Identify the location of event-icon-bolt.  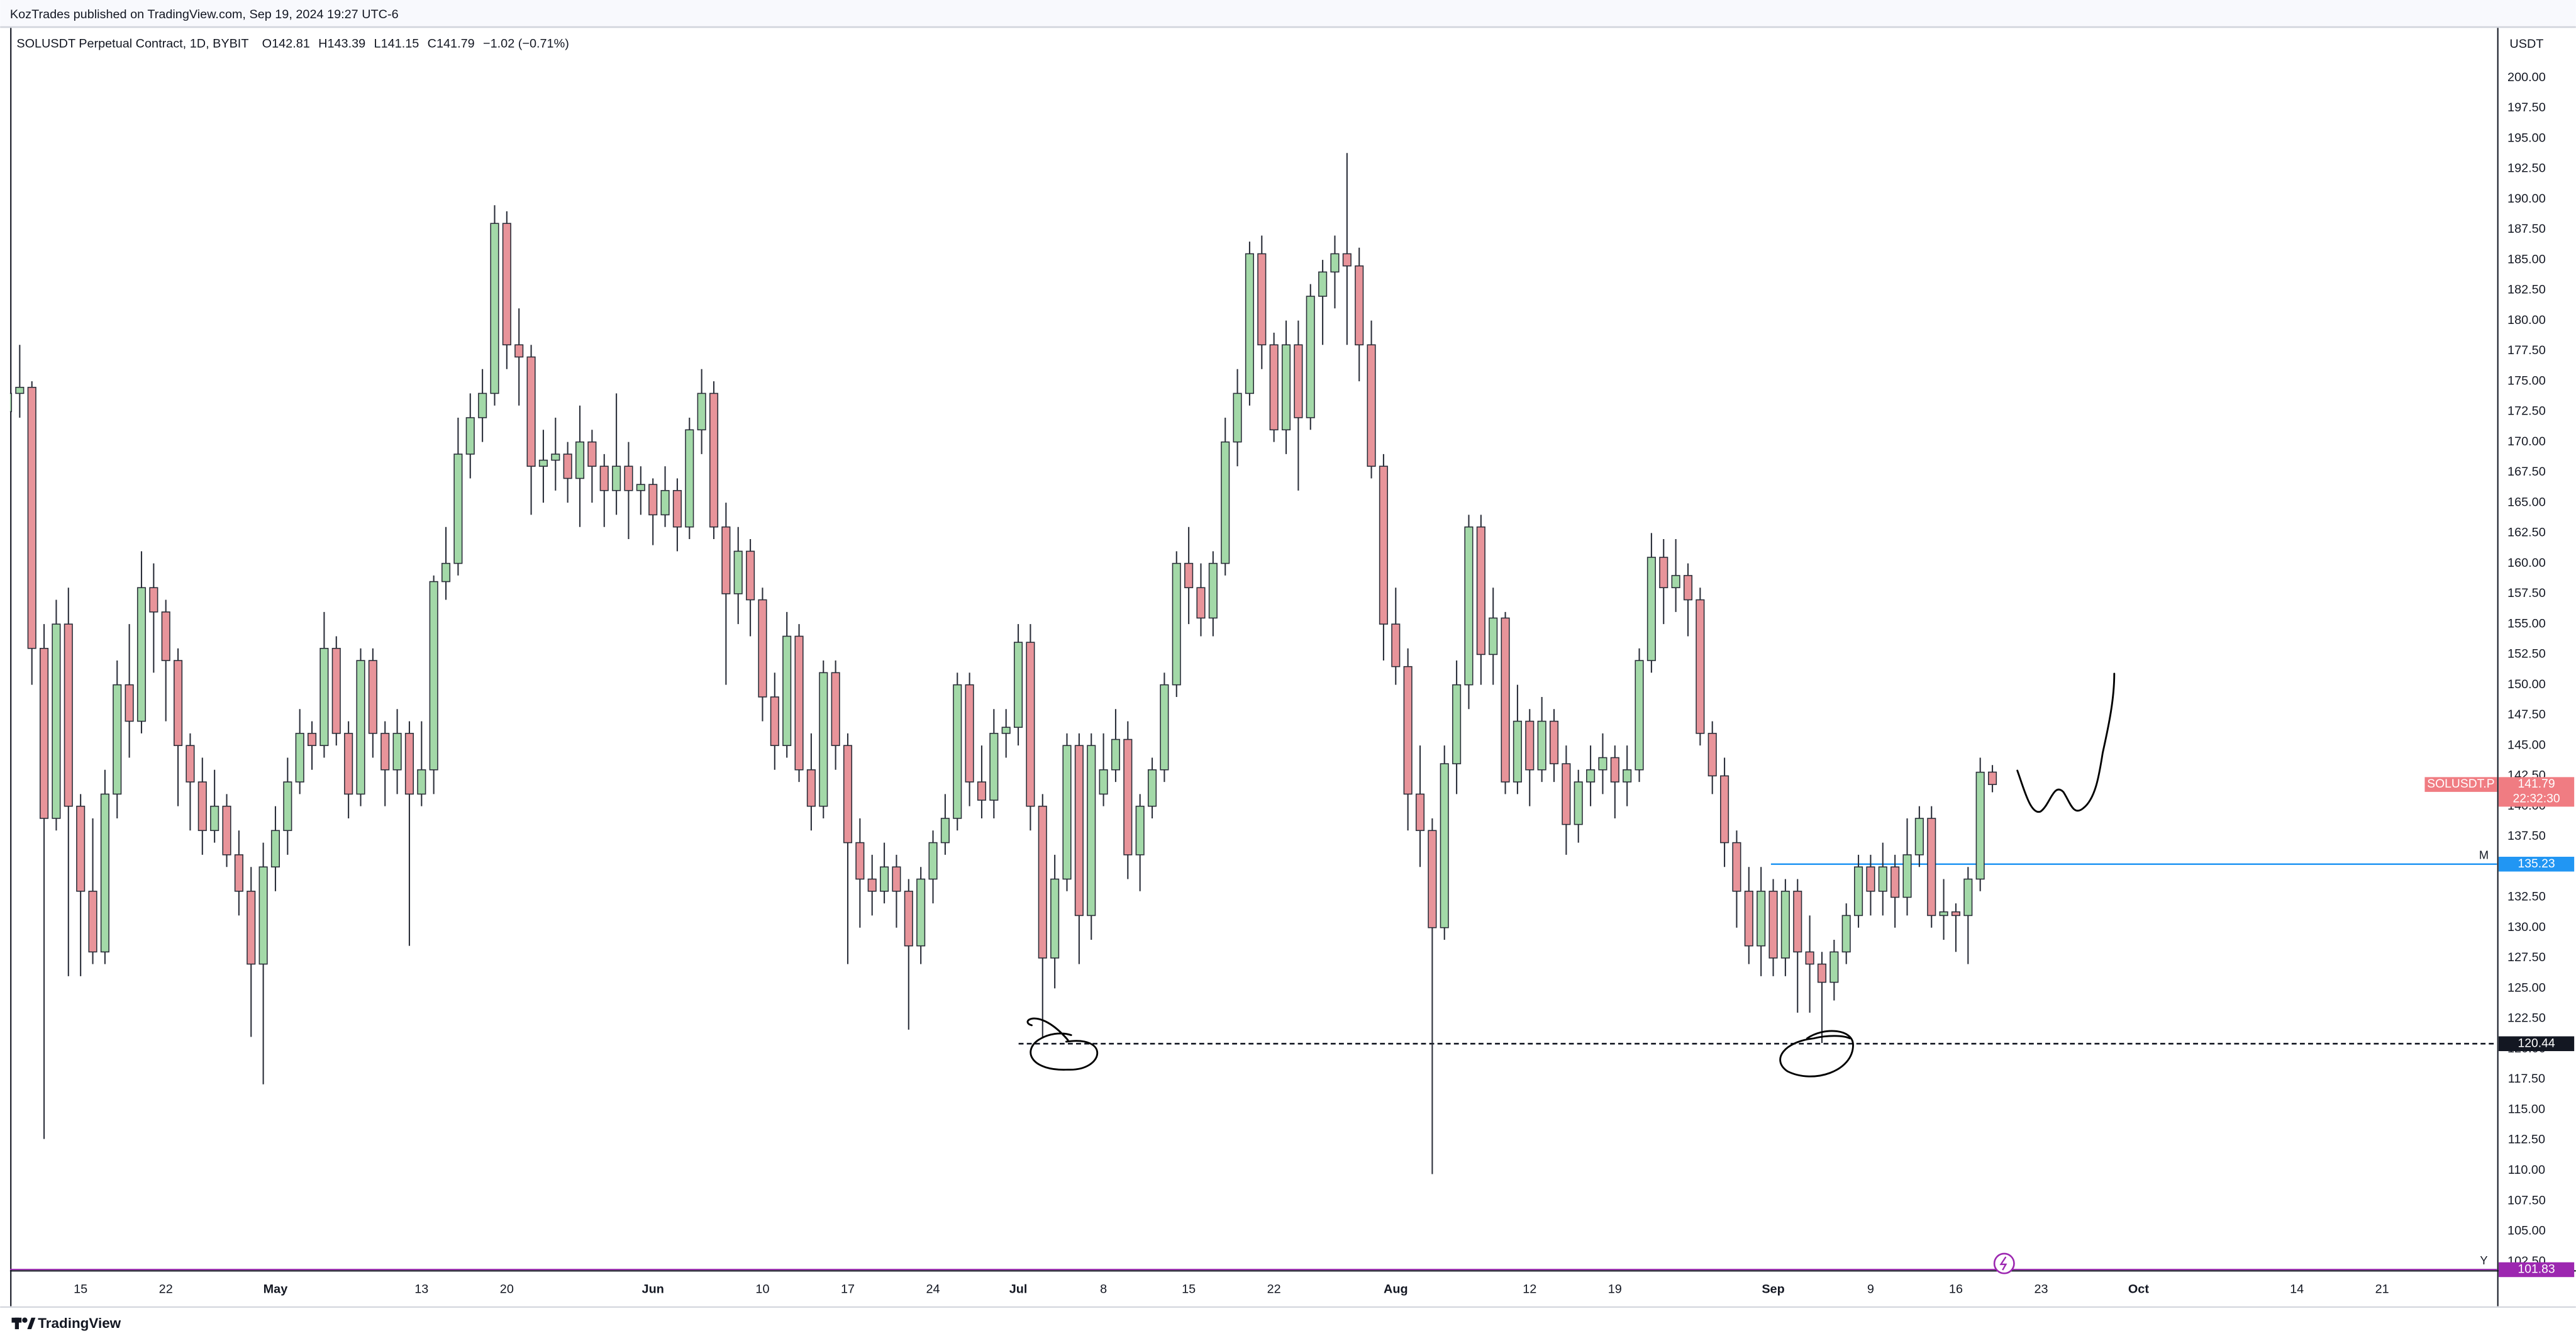
(2003, 1263).